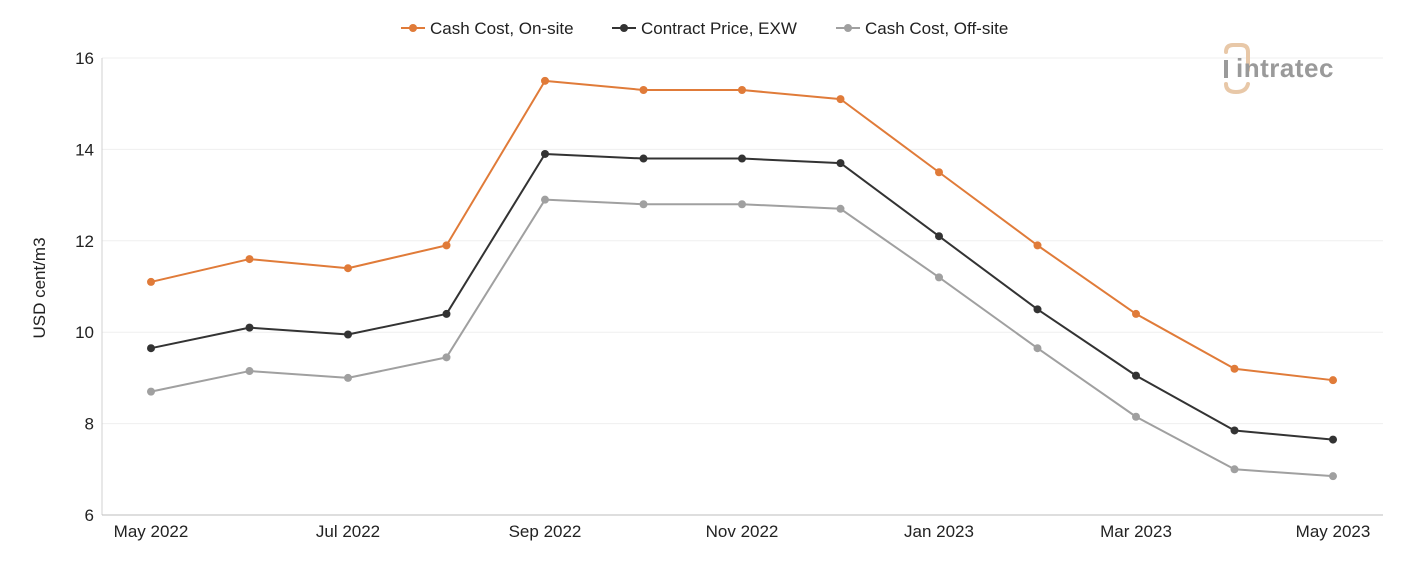 This screenshot has height=561, width=1401. What do you see at coordinates (502, 28) in the screenshot?
I see `legend-label: Cash Cost, On-site` at bounding box center [502, 28].